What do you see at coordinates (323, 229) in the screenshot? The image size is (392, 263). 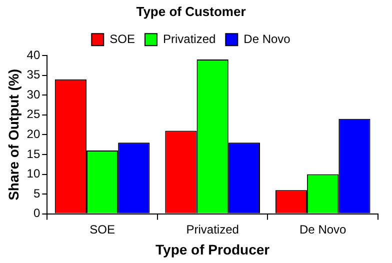 I see `x-tick-label: De Novo` at bounding box center [323, 229].